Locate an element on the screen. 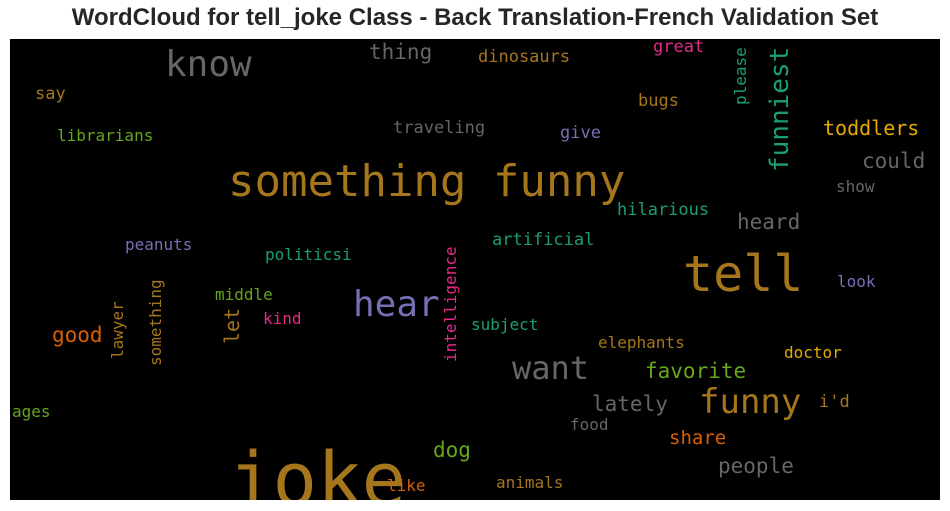 This screenshot has height=511, width=950. word-want: want is located at coordinates (551, 368).